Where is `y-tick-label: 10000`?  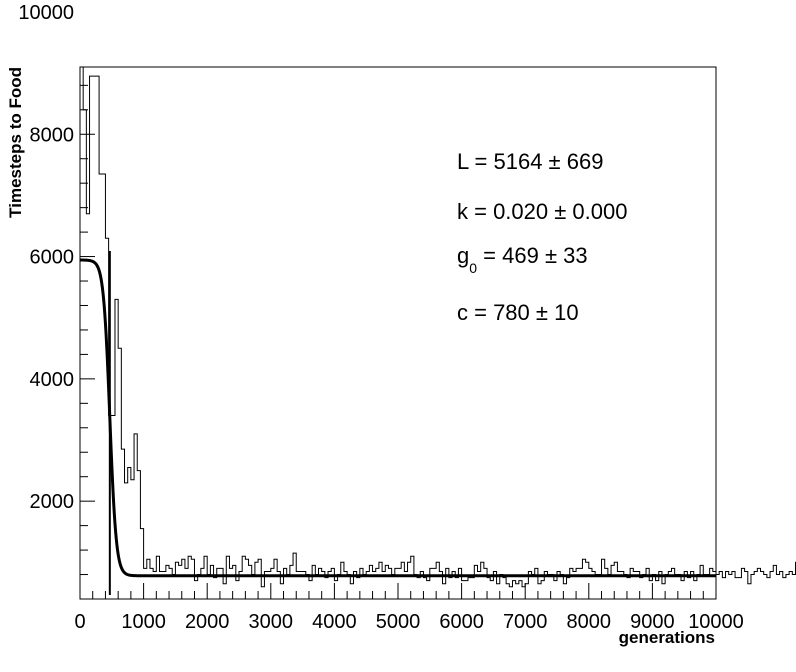 y-tick-label: 10000 is located at coordinates (46, 13).